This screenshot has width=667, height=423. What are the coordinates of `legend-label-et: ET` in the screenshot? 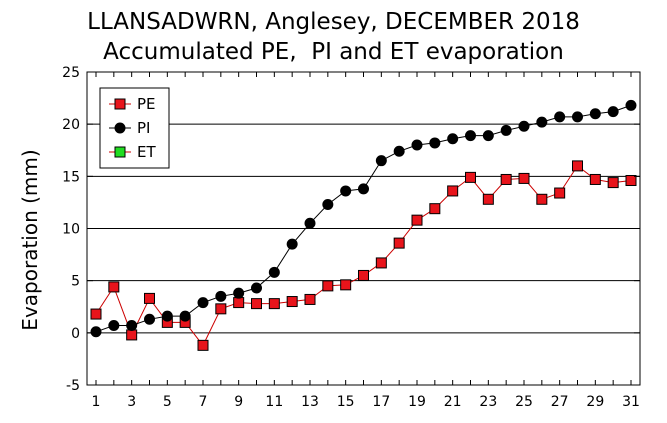 It's located at (146, 152).